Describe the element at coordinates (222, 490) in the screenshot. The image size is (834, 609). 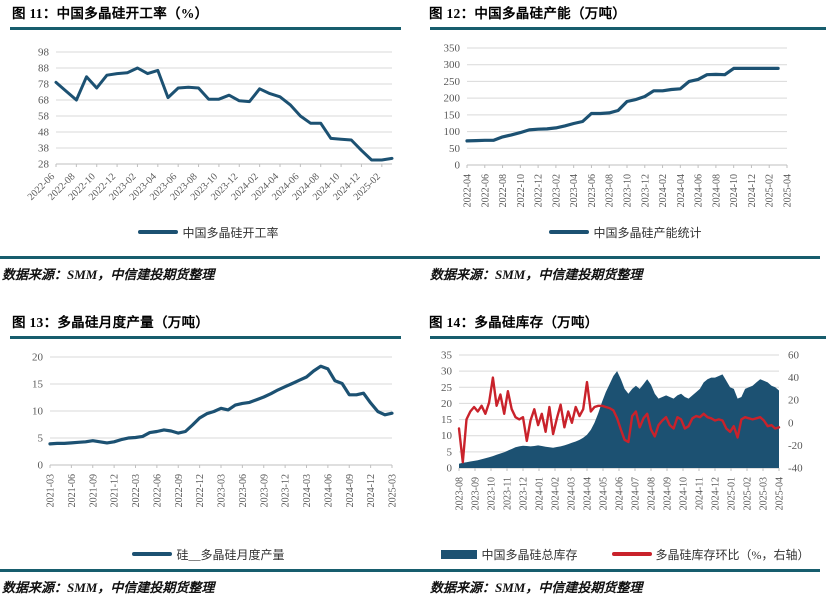
I see `svg-text: 2023-03` at that location.